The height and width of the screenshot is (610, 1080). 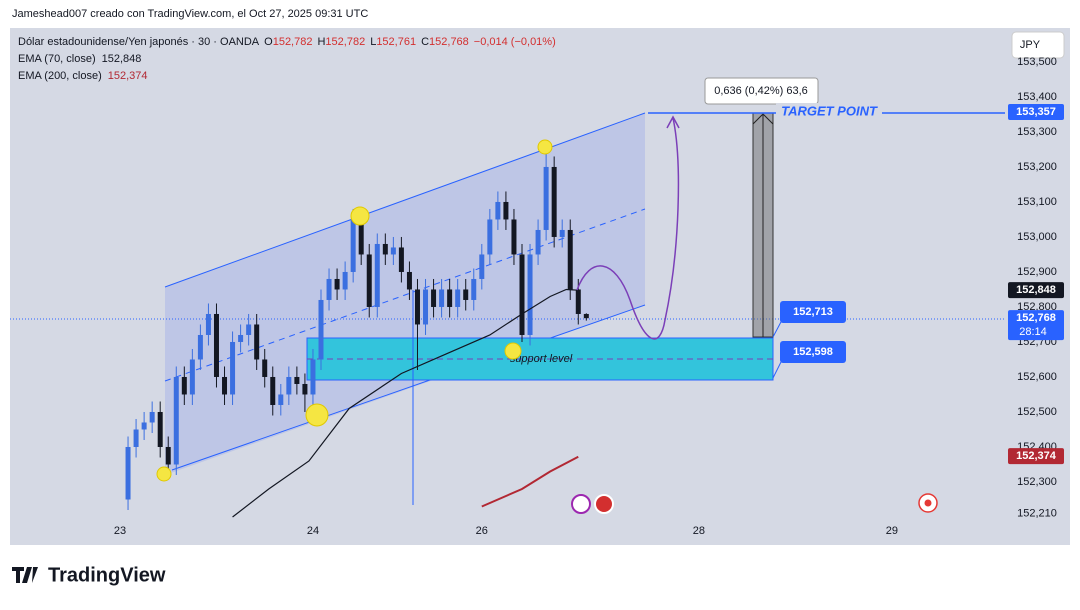 What do you see at coordinates (581, 504) in the screenshot?
I see `event-icon` at bounding box center [581, 504].